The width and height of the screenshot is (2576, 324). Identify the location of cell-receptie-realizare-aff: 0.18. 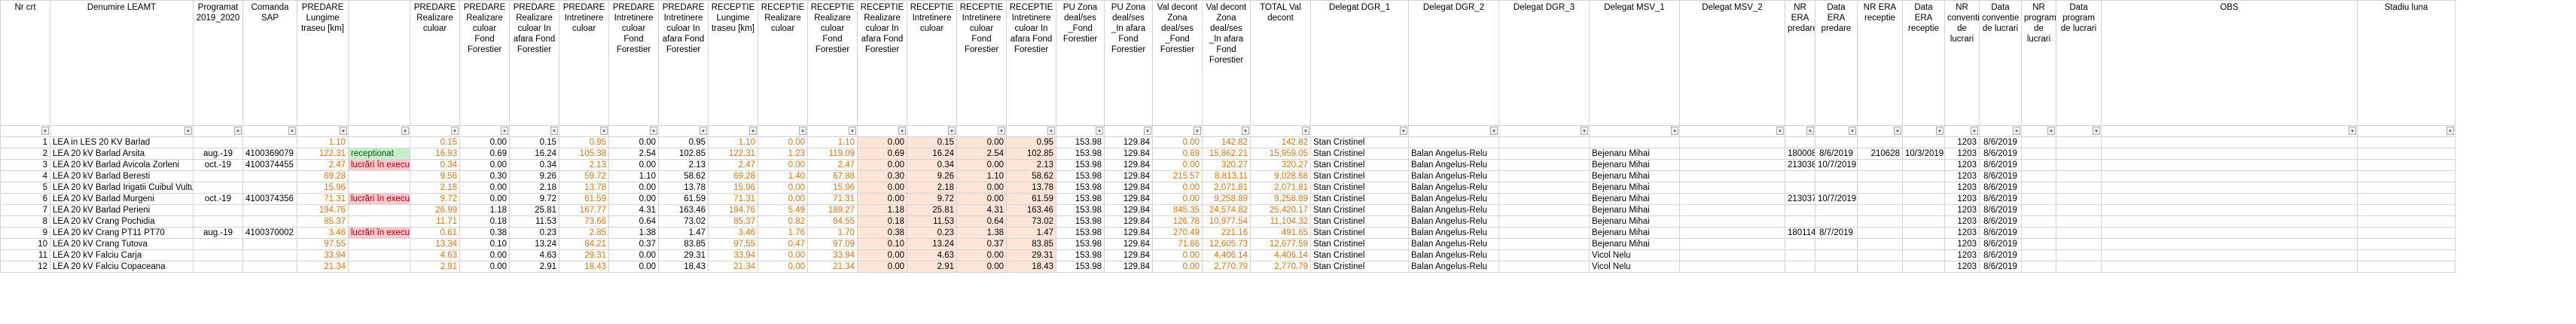
(882, 221).